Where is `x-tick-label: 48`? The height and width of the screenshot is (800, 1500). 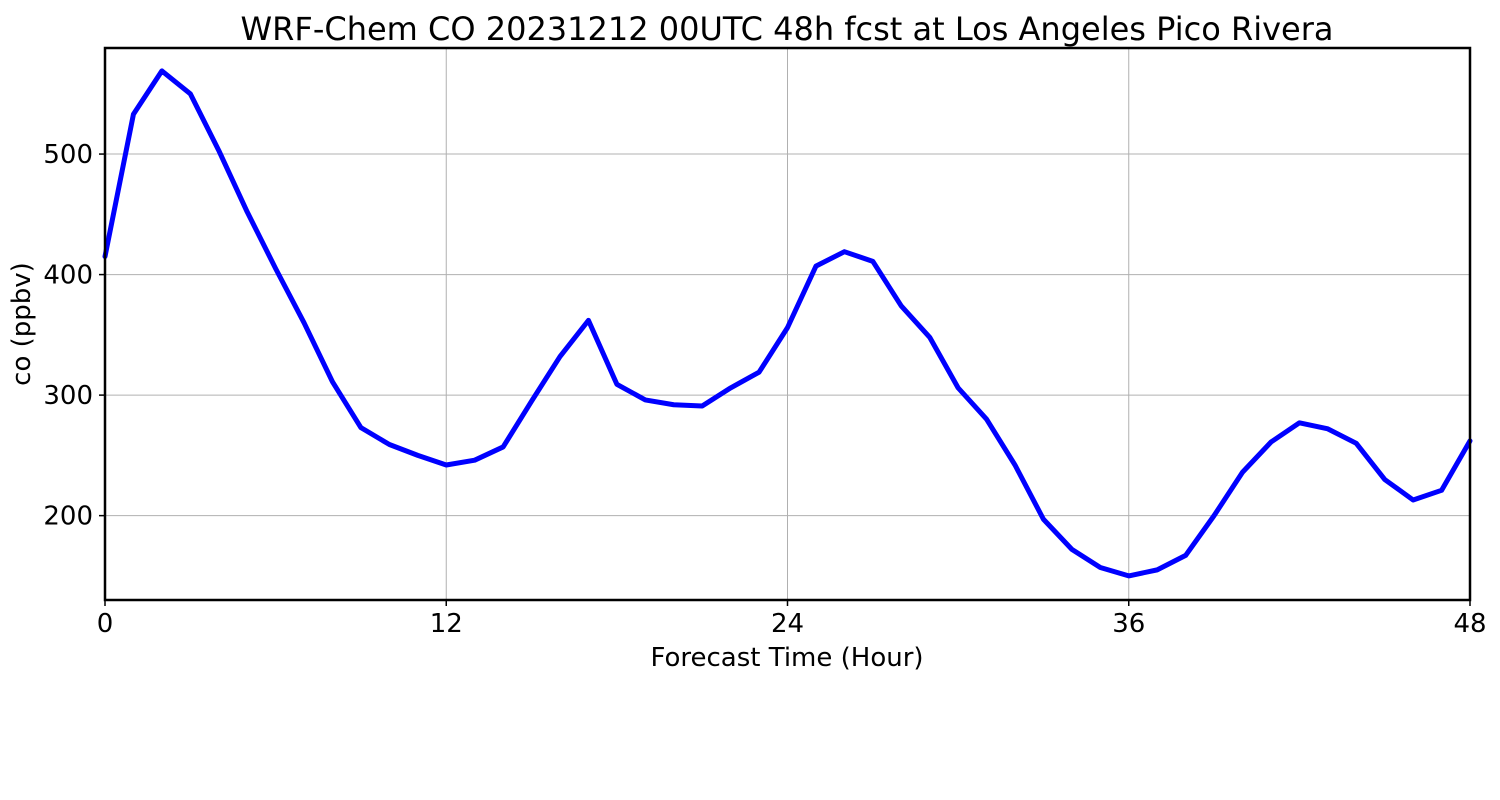
x-tick-label: 48 is located at coordinates (1469, 624).